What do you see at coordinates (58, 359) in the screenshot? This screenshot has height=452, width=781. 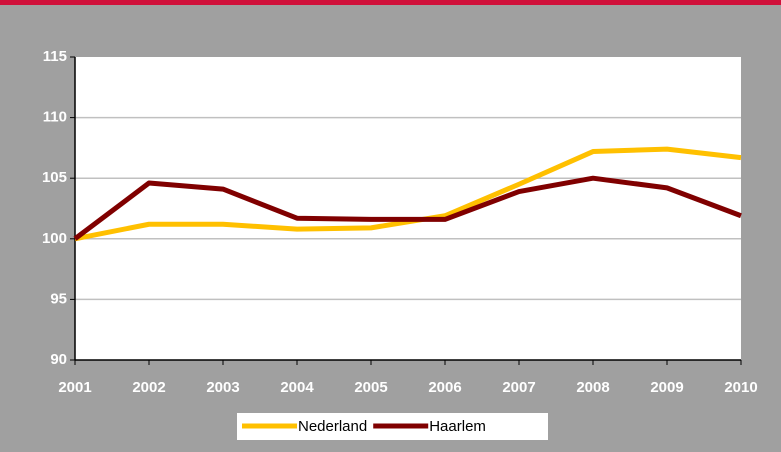 I see `y-tick-label: 90` at bounding box center [58, 359].